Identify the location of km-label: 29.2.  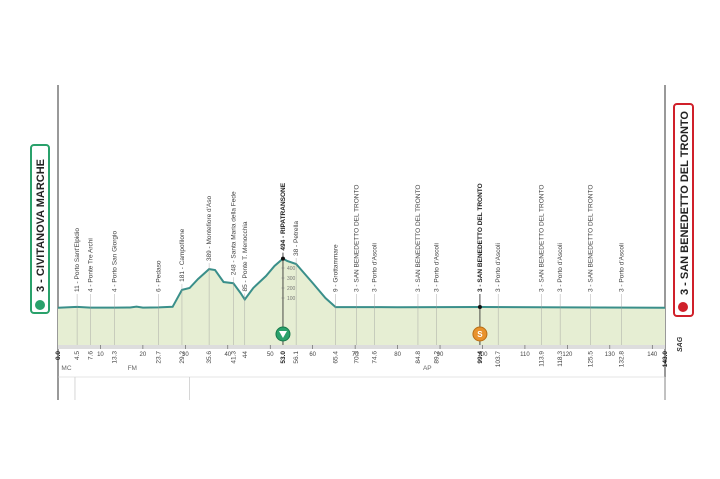
(182, 357).